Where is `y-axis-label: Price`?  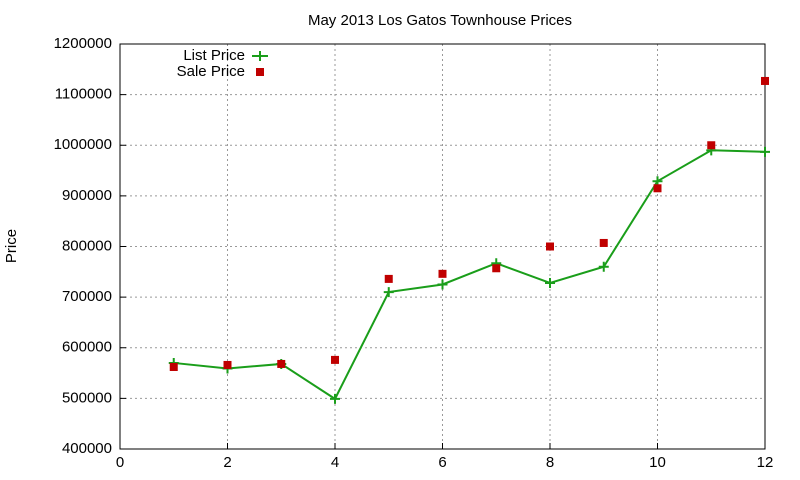
y-axis-label: Price is located at coordinates (11, 246).